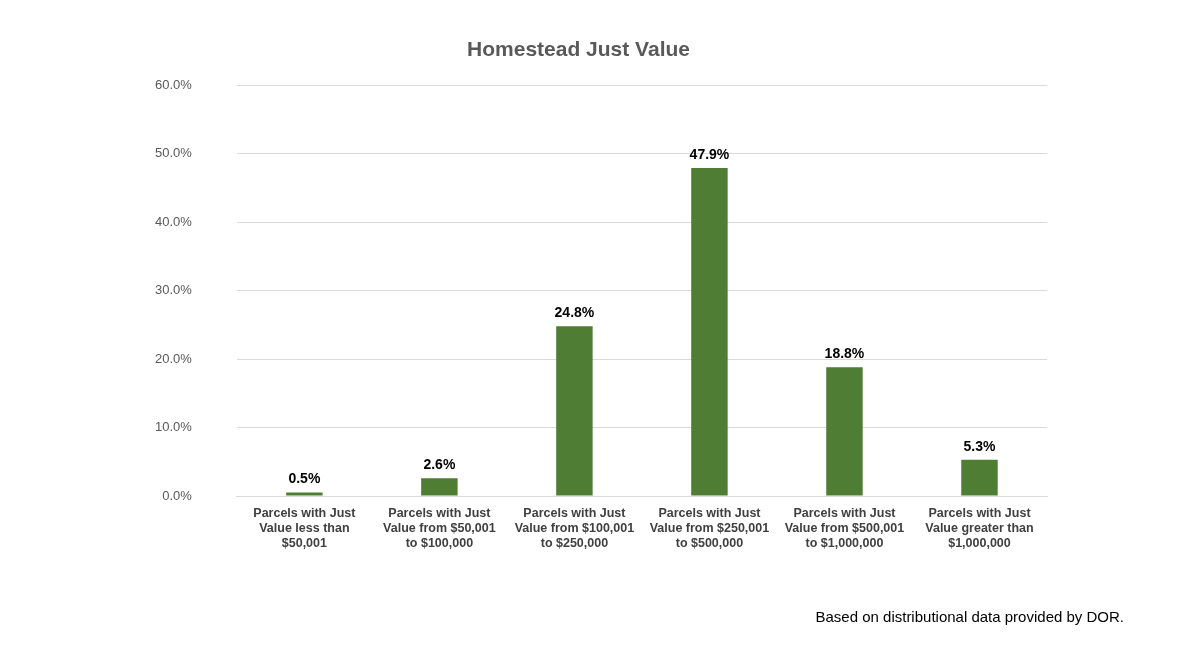 Image resolution: width=1197 pixels, height=651 pixels. What do you see at coordinates (439, 464) in the screenshot?
I see `data-label: 2.6%` at bounding box center [439, 464].